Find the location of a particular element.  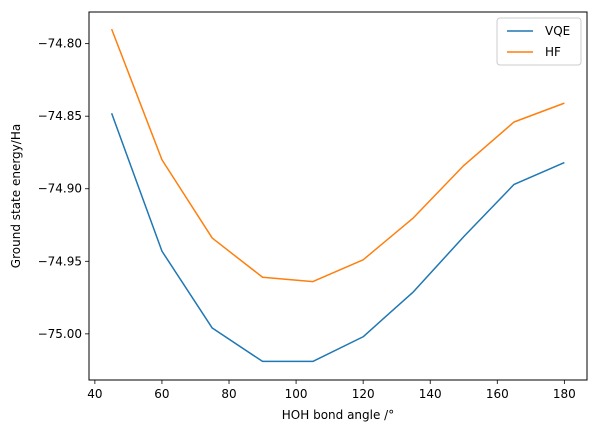

y-tick-label: −74.95 is located at coordinates (60, 261).